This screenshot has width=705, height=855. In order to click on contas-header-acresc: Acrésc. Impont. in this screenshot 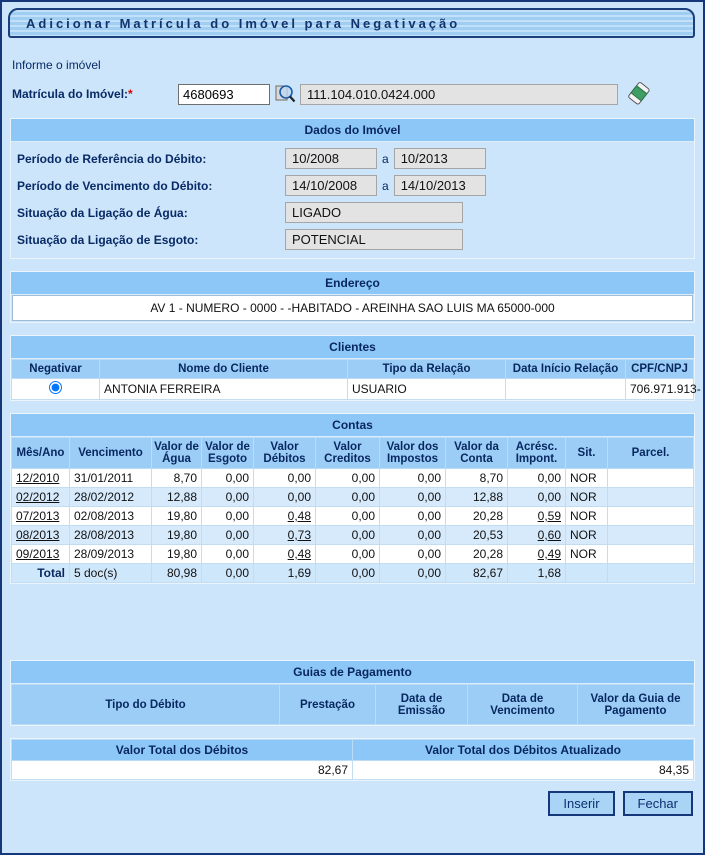, I will do `click(536, 453)`.